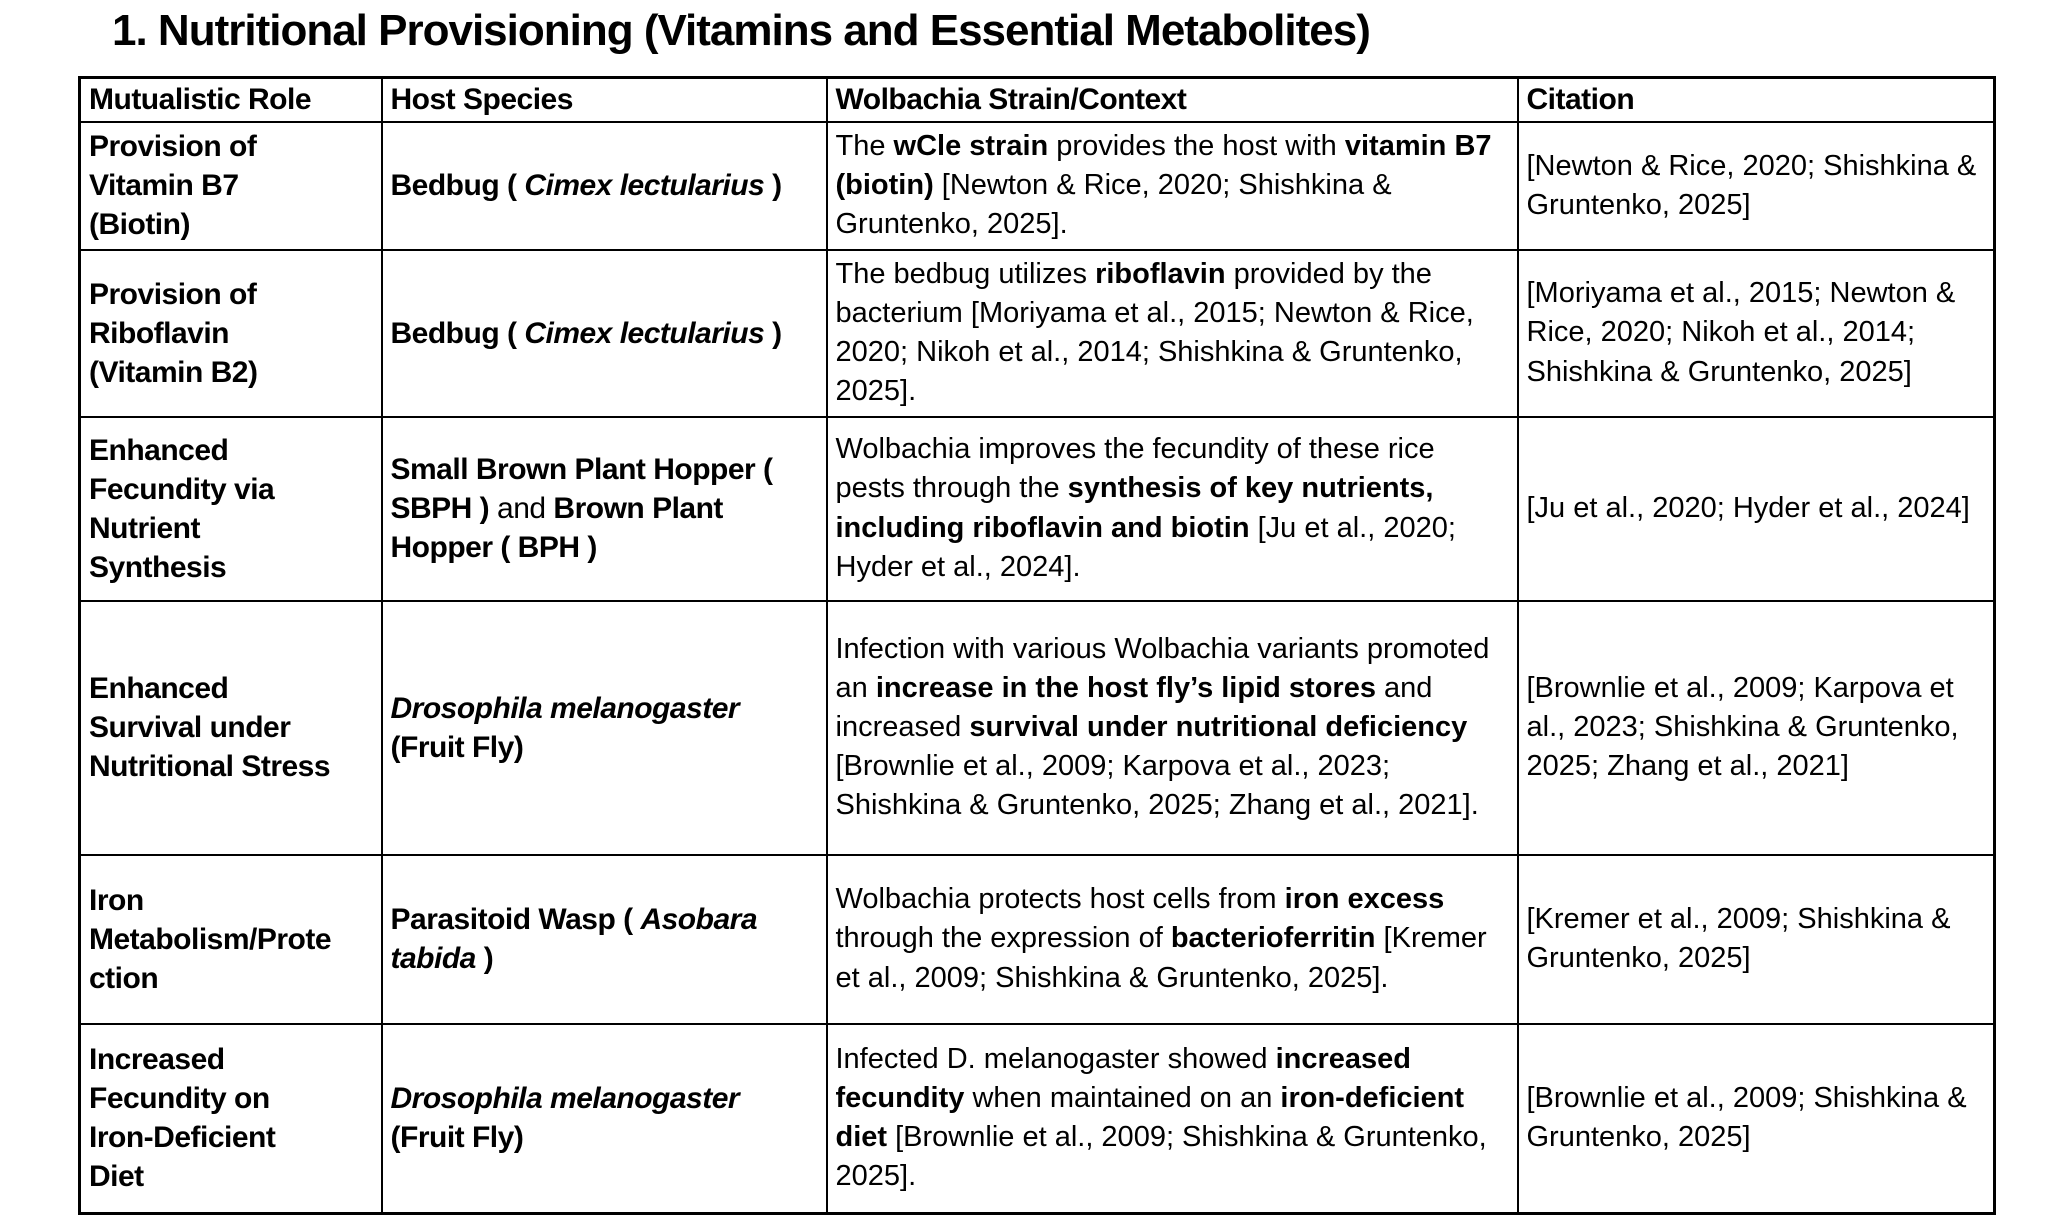 The height and width of the screenshot is (1215, 2048). What do you see at coordinates (1172, 100) in the screenshot?
I see `column-header-wolbachia-strain-context: Wolbachia Strain/Context` at bounding box center [1172, 100].